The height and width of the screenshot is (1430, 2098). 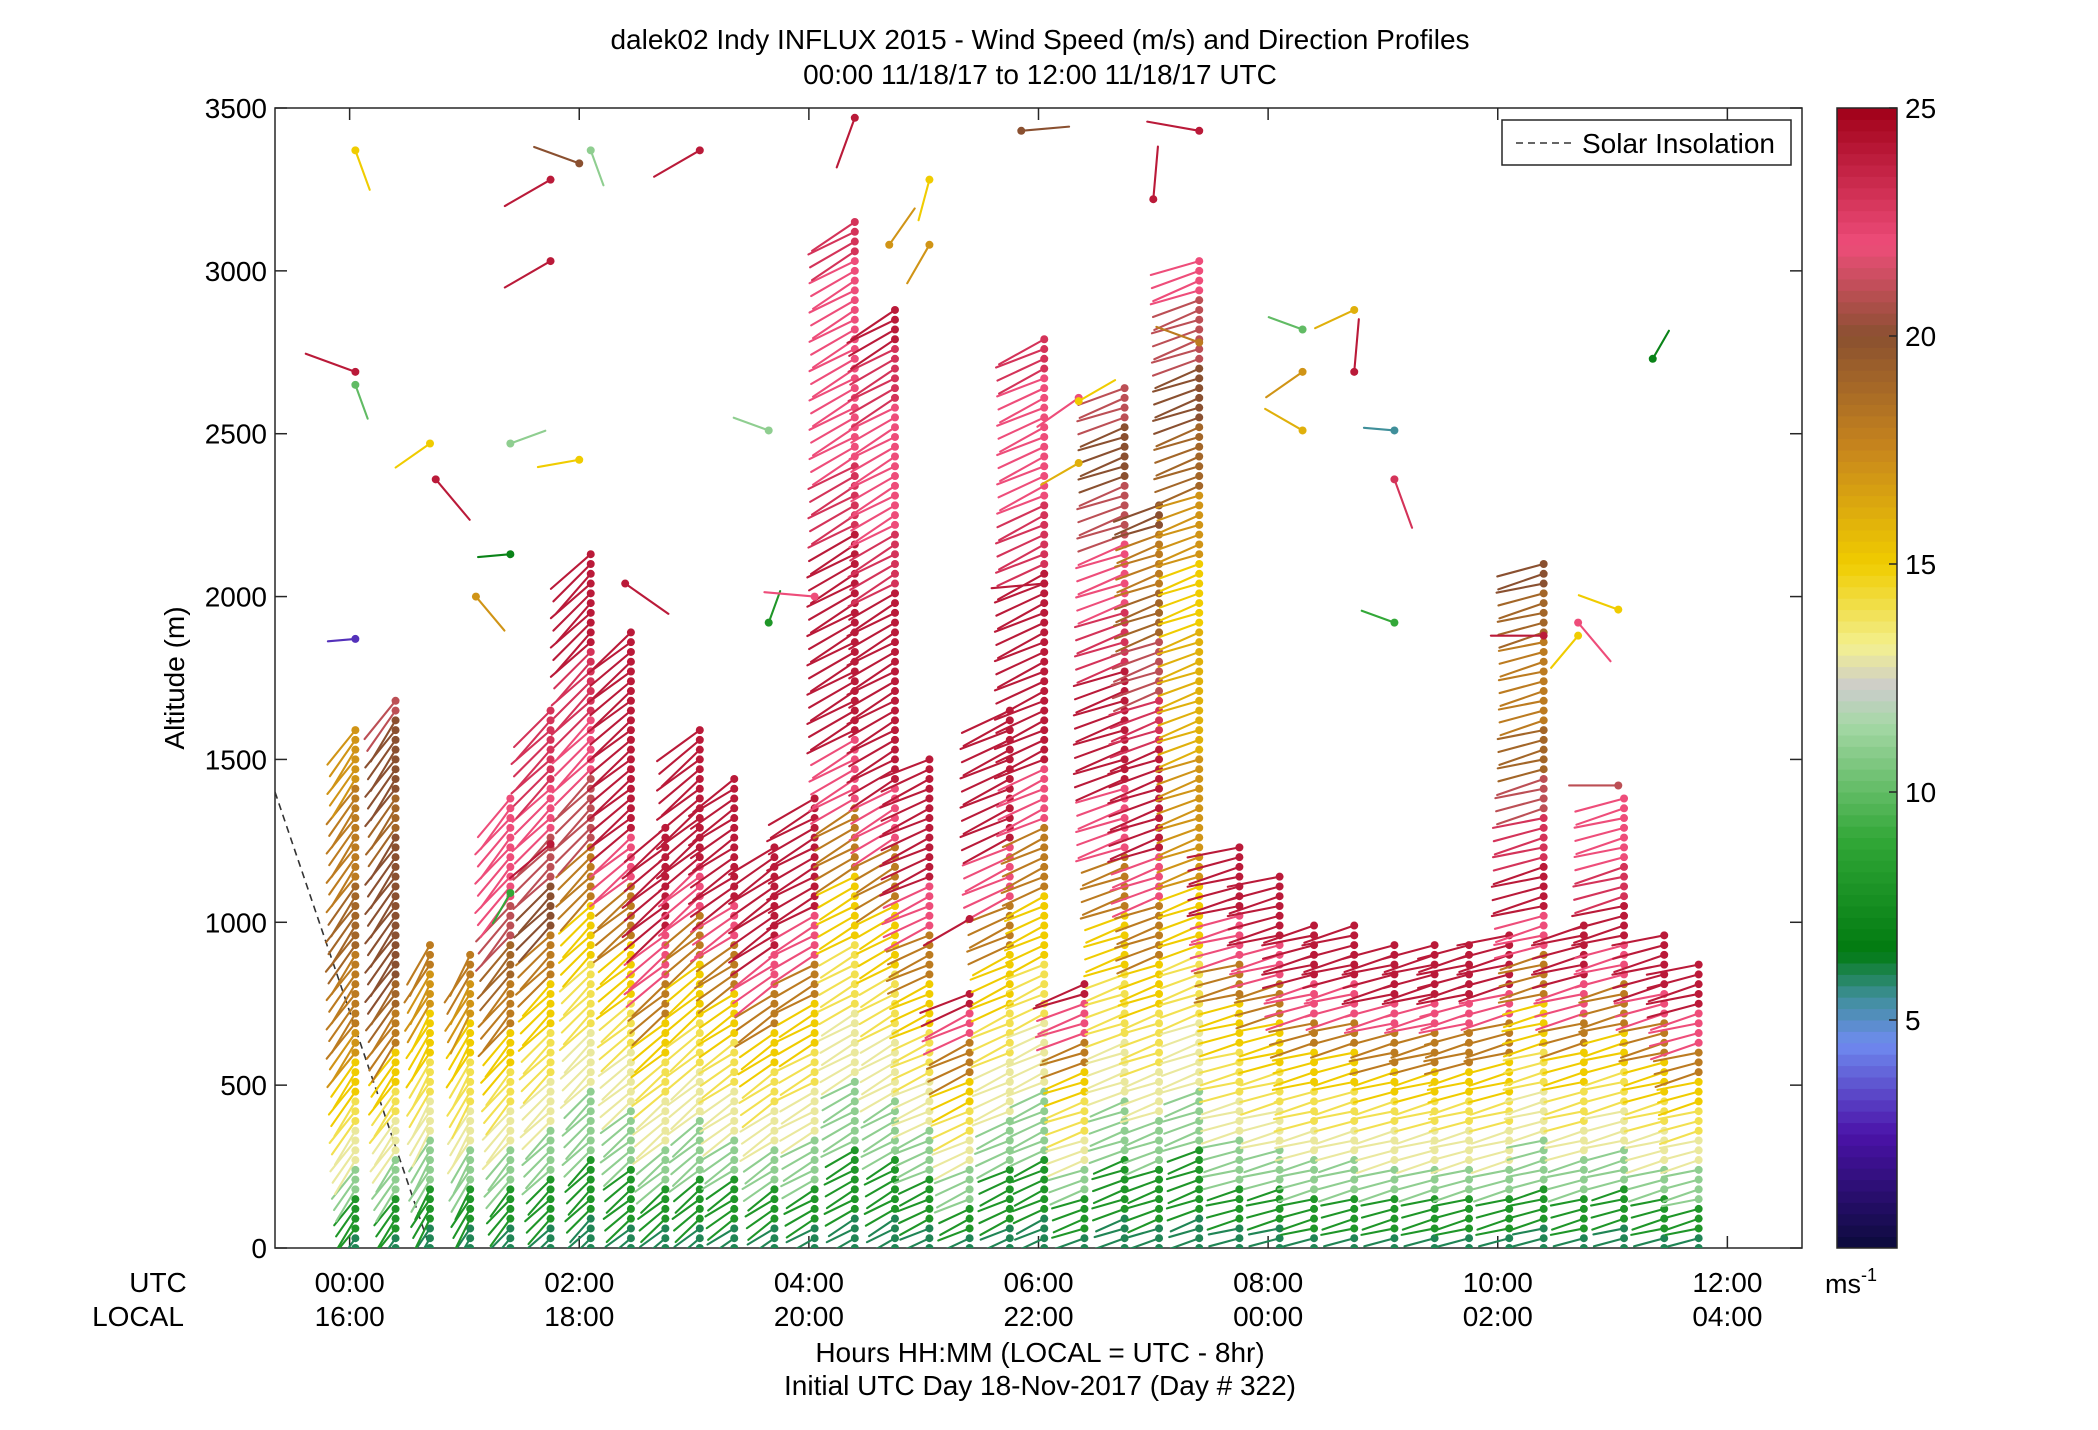 What do you see at coordinates (579, 1316) in the screenshot?
I see `x-tick-label-local: 18:00` at bounding box center [579, 1316].